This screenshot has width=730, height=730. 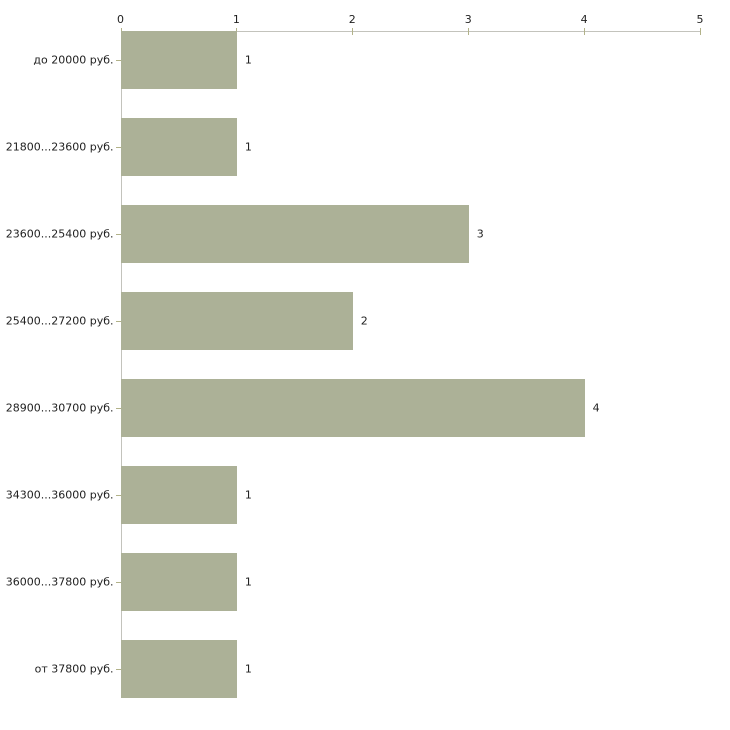 I want to click on category-label: от 37800 руб., so click(x=74, y=669).